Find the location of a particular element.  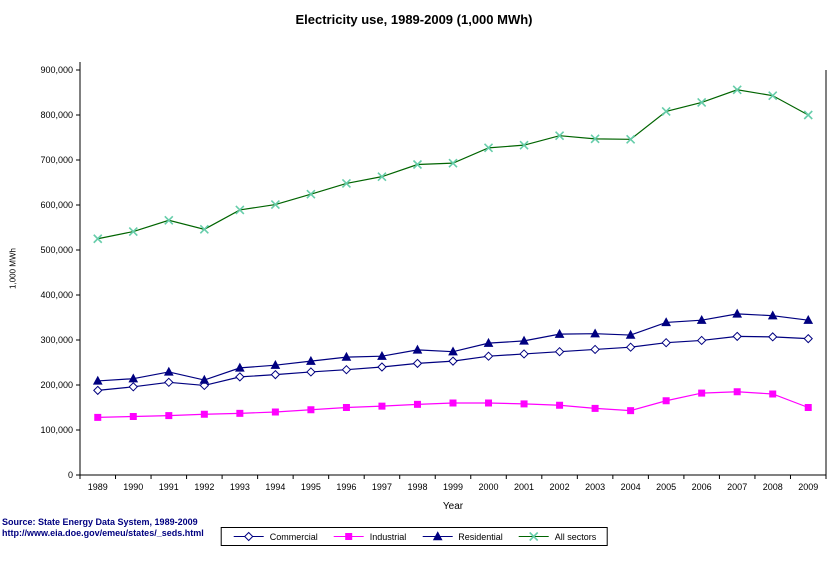

x-tick-label: 1997 is located at coordinates (382, 487).